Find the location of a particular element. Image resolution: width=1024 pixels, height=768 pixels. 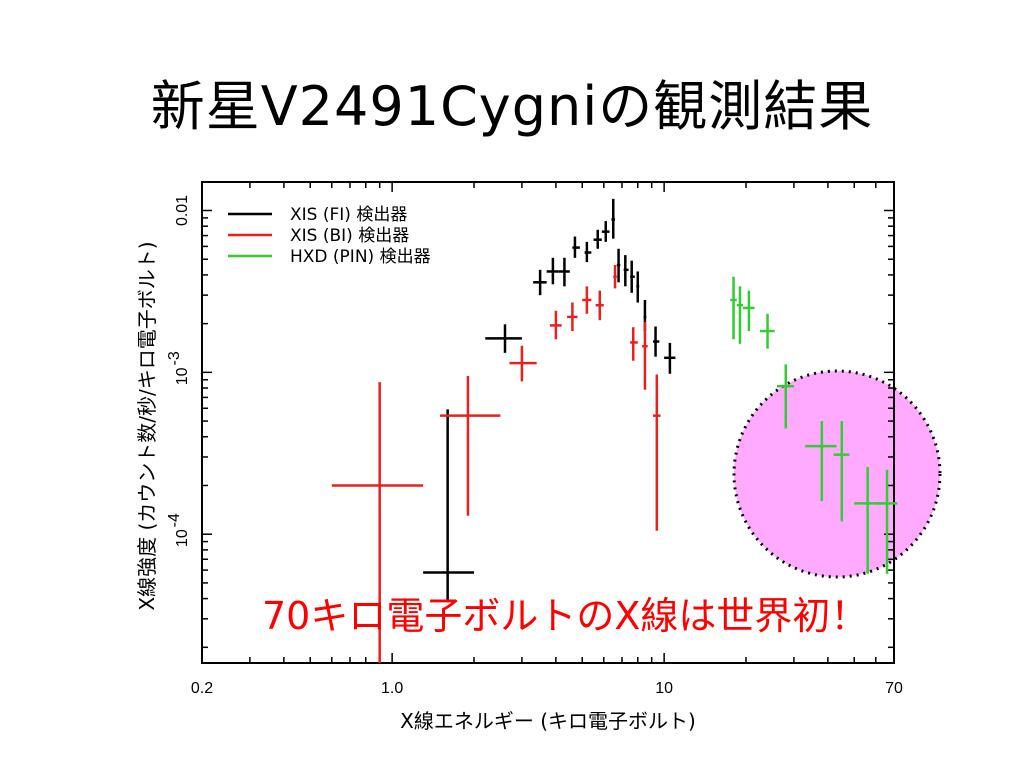

y-tick-label: 0.01 is located at coordinates (182, 210).